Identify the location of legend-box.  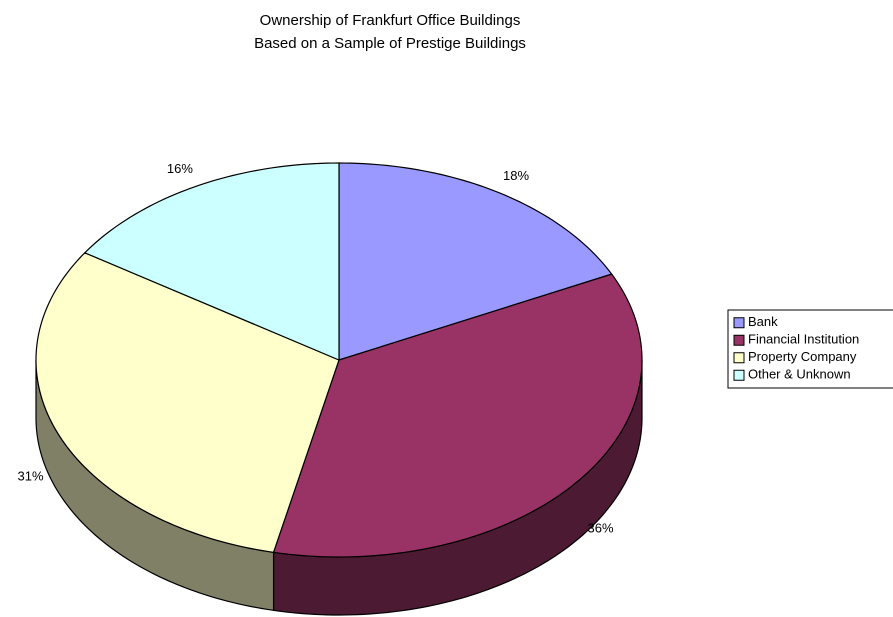
(810, 349).